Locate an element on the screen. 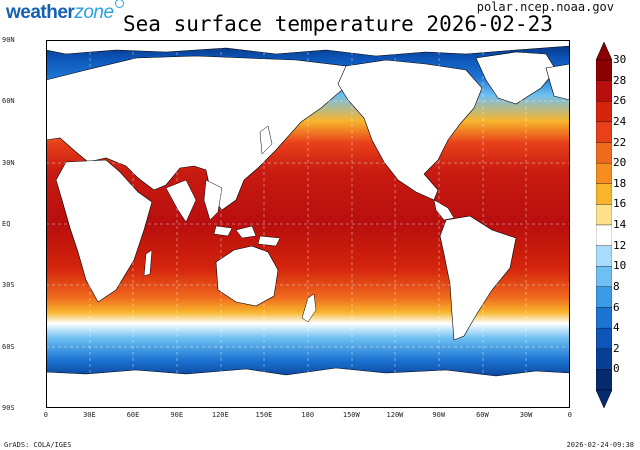 The image size is (640, 450). latitude-label: 60N is located at coordinates (8, 101).